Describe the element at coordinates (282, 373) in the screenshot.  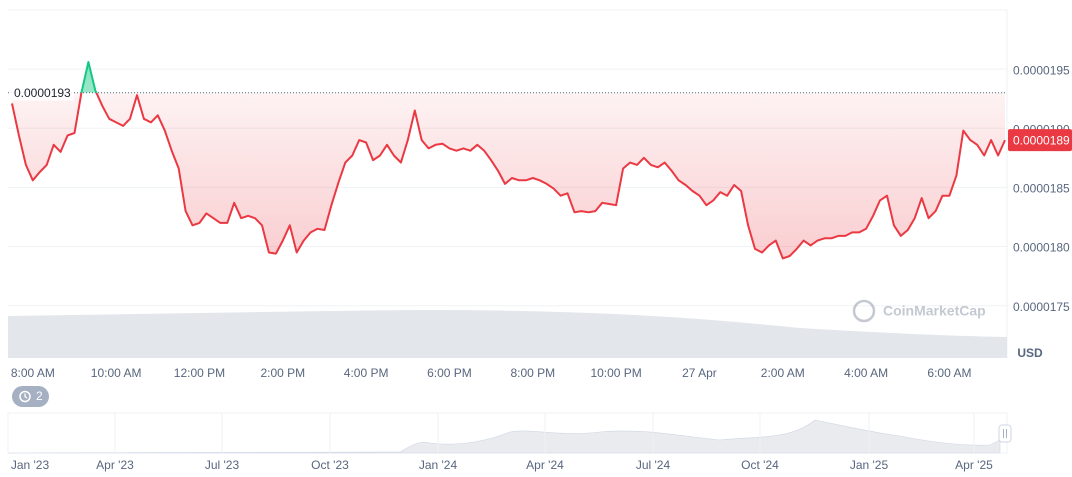
I see `x-tick-label: 2:00 PM` at that location.